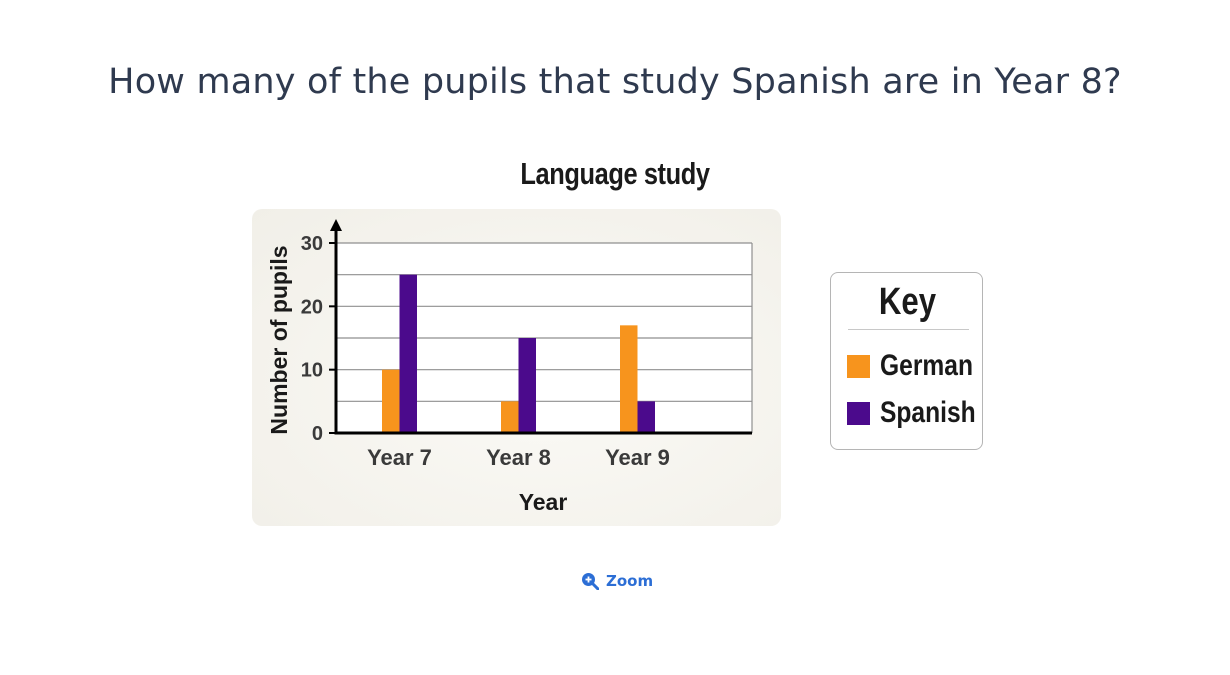 The image size is (1230, 675). Describe the element at coordinates (928, 412) in the screenshot. I see `legend-label-spanish: Spanish` at that location.